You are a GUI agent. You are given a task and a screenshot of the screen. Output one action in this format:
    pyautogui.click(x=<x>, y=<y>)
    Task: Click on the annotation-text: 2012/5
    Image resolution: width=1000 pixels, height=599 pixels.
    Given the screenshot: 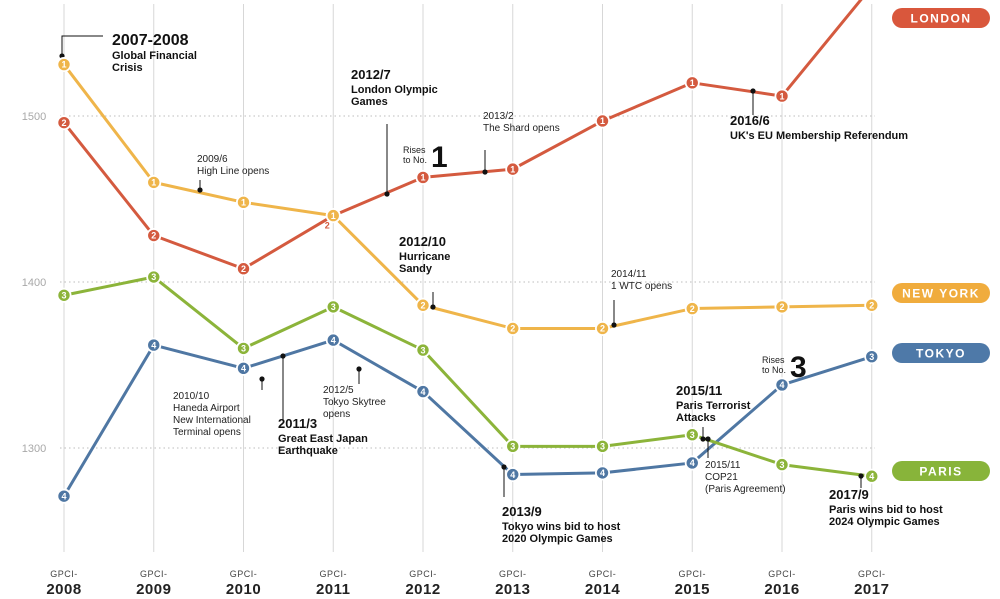 What is the action you would take?
    pyautogui.click(x=338, y=390)
    